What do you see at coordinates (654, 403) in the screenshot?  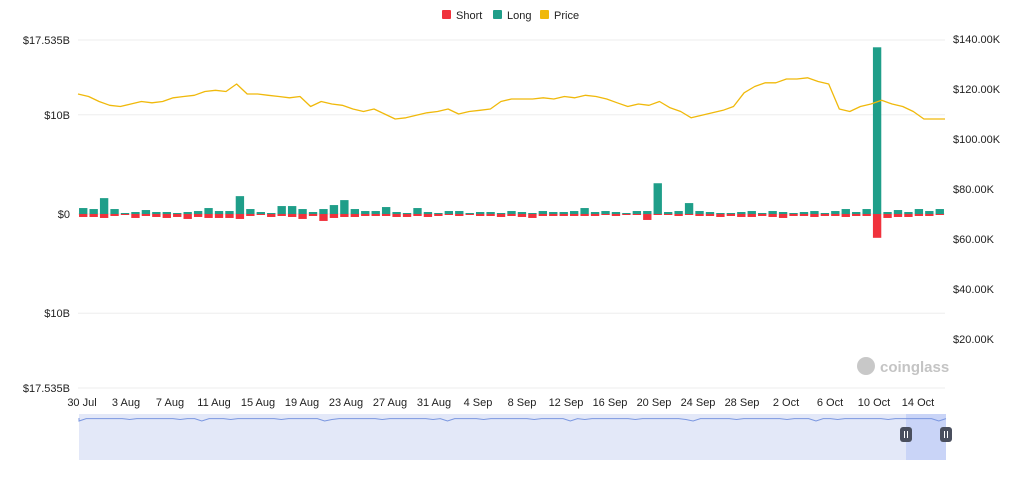 I see `x-tick-label: 20 Sep` at bounding box center [654, 403].